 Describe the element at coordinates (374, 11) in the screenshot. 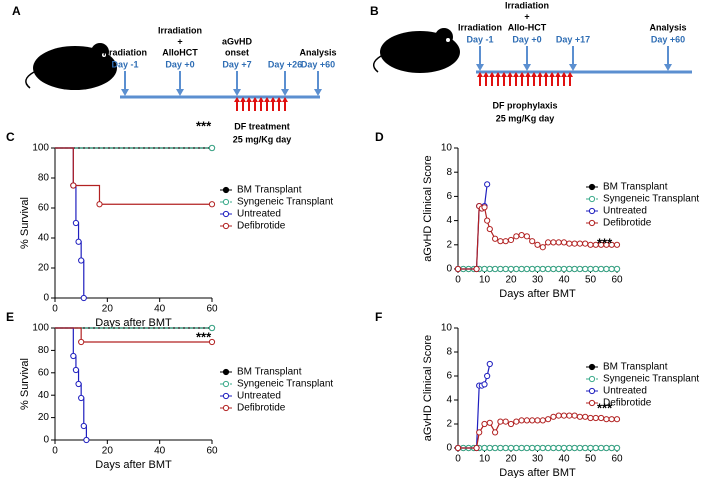

I see `panel-label: B` at that location.